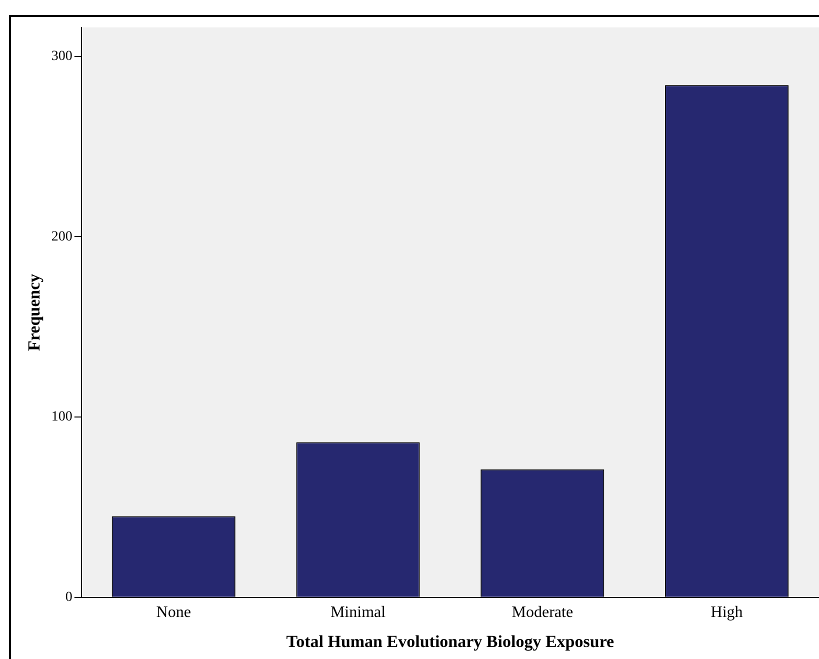 The width and height of the screenshot is (819, 659). I want to click on x-axis-title: Total Human Evolutionary Biology Exposure, so click(450, 642).